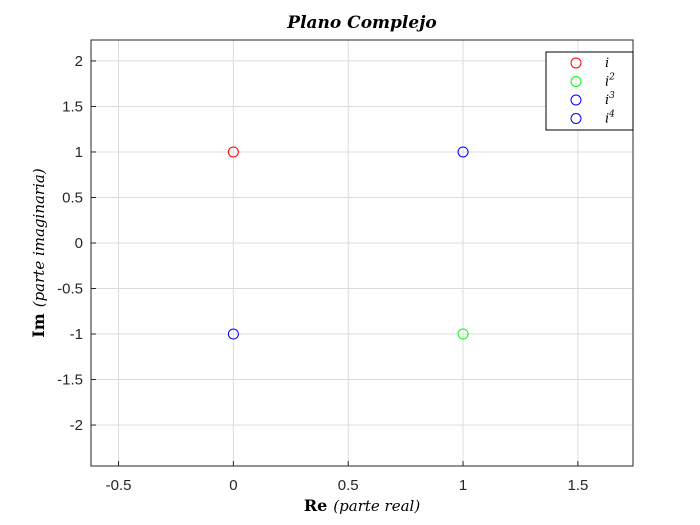  Describe the element at coordinates (577, 485) in the screenshot. I see `x-tick-label: 1.5` at that location.